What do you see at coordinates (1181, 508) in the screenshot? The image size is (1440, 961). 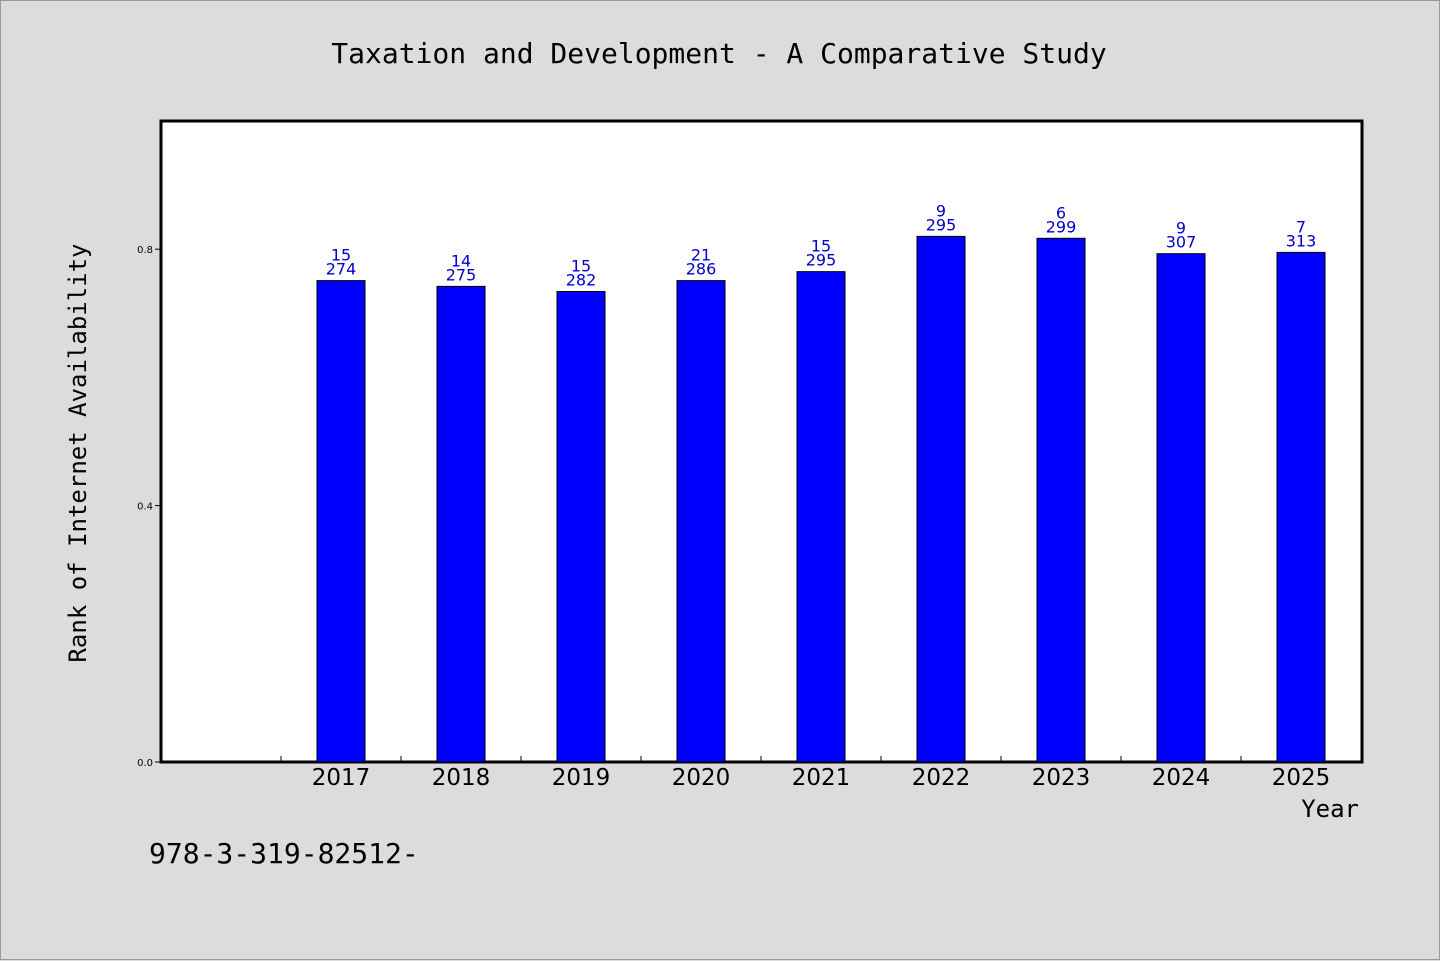 I see `bar-2024` at bounding box center [1181, 508].